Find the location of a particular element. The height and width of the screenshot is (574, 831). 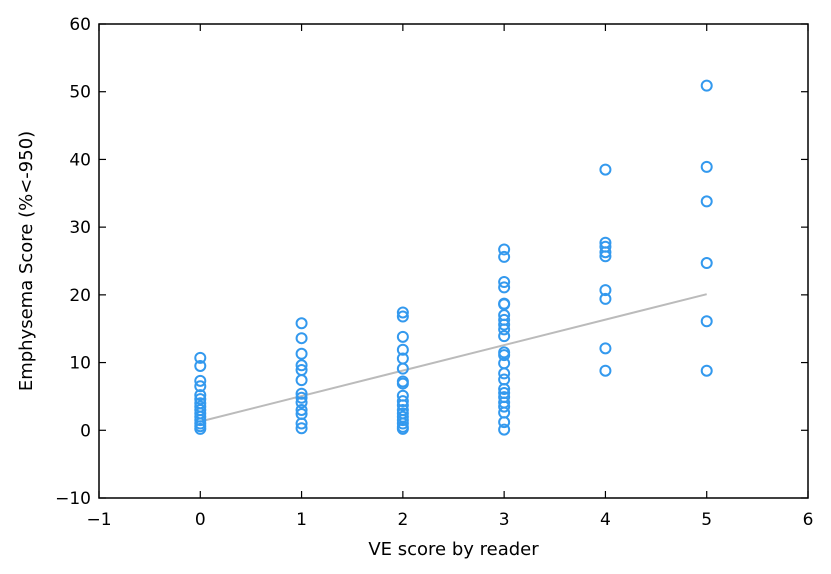

x-tick-label: 6 is located at coordinates (808, 520).